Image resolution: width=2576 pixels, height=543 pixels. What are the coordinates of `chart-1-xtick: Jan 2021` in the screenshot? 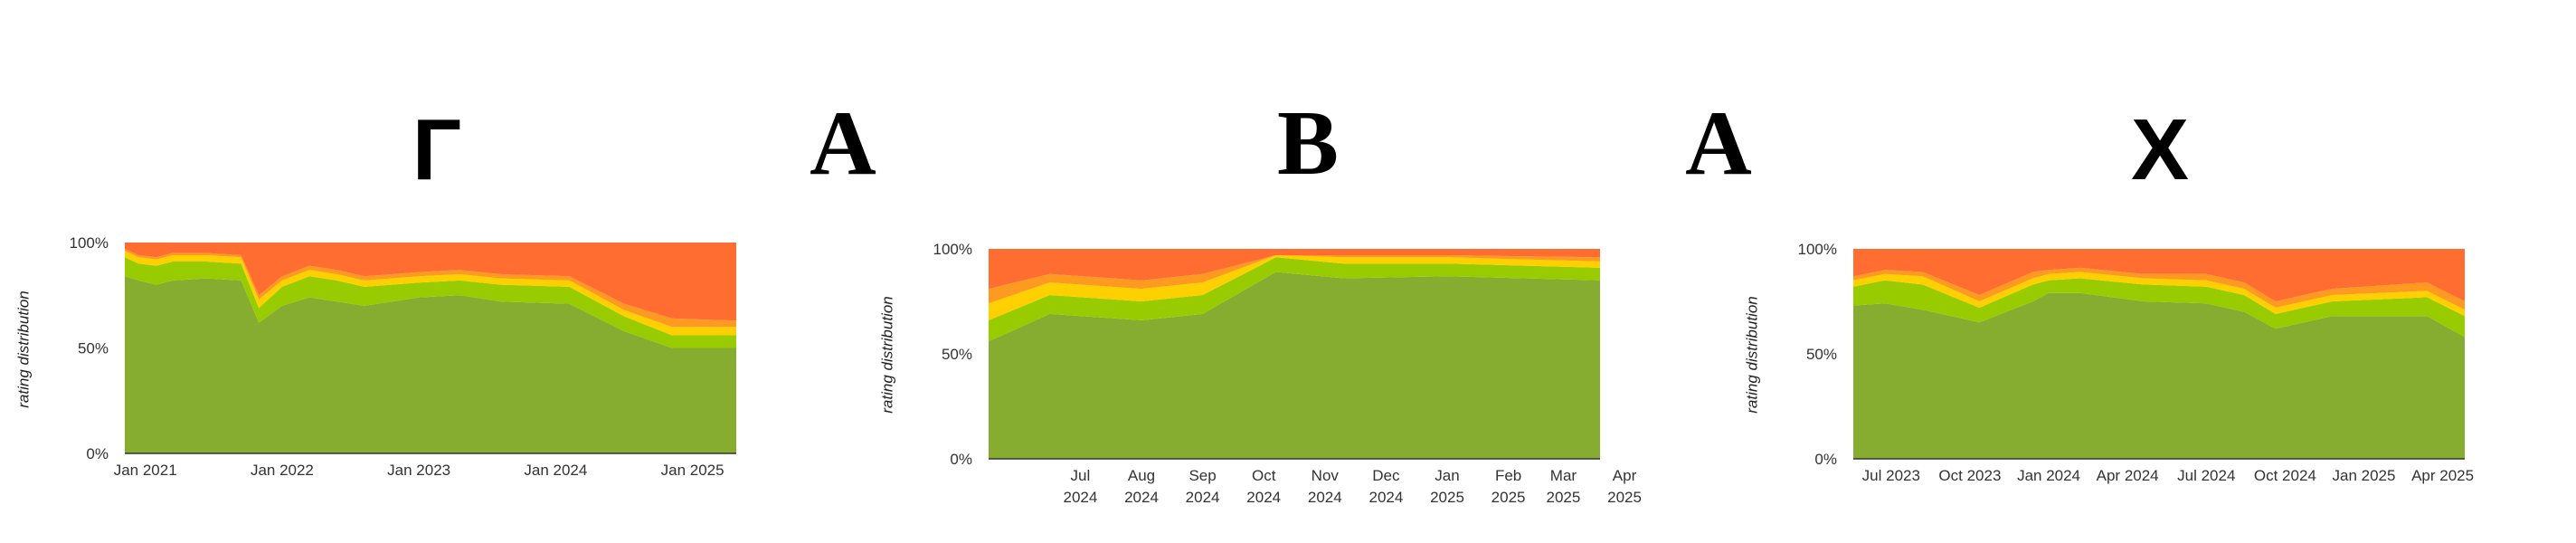 It's located at (146, 471).